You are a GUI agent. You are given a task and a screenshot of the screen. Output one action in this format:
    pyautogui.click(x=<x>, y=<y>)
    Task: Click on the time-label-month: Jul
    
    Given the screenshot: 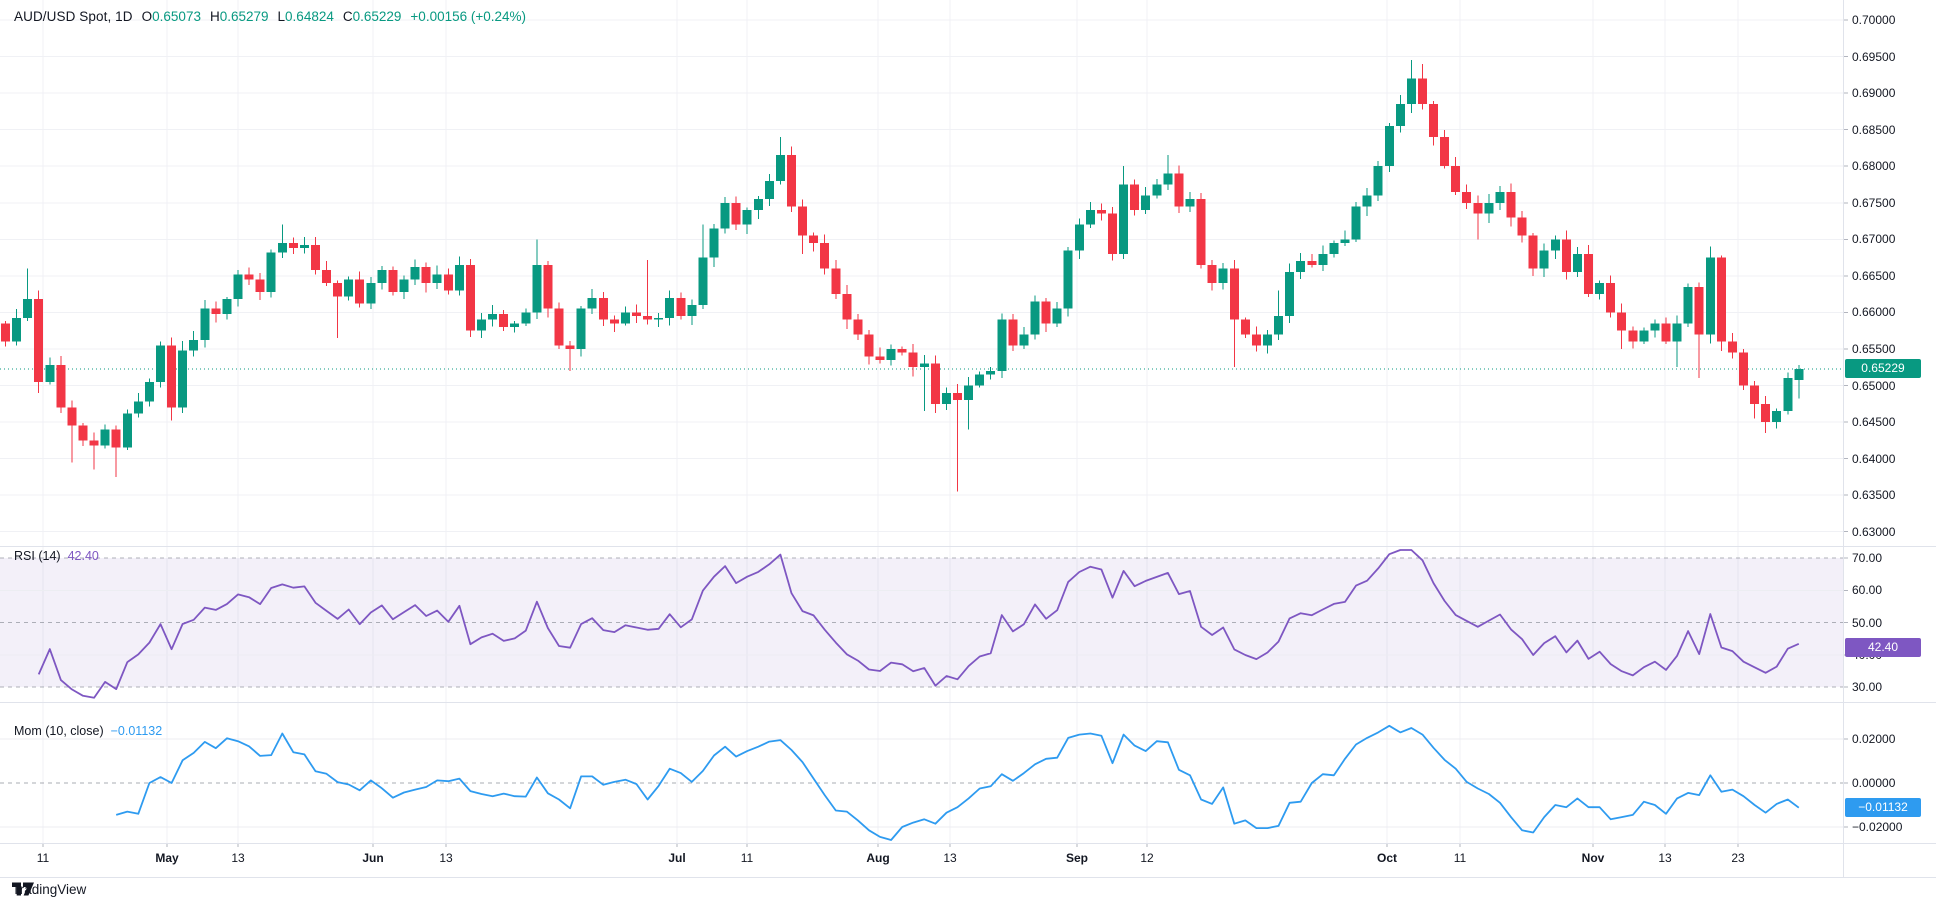 What is the action you would take?
    pyautogui.click(x=677, y=858)
    